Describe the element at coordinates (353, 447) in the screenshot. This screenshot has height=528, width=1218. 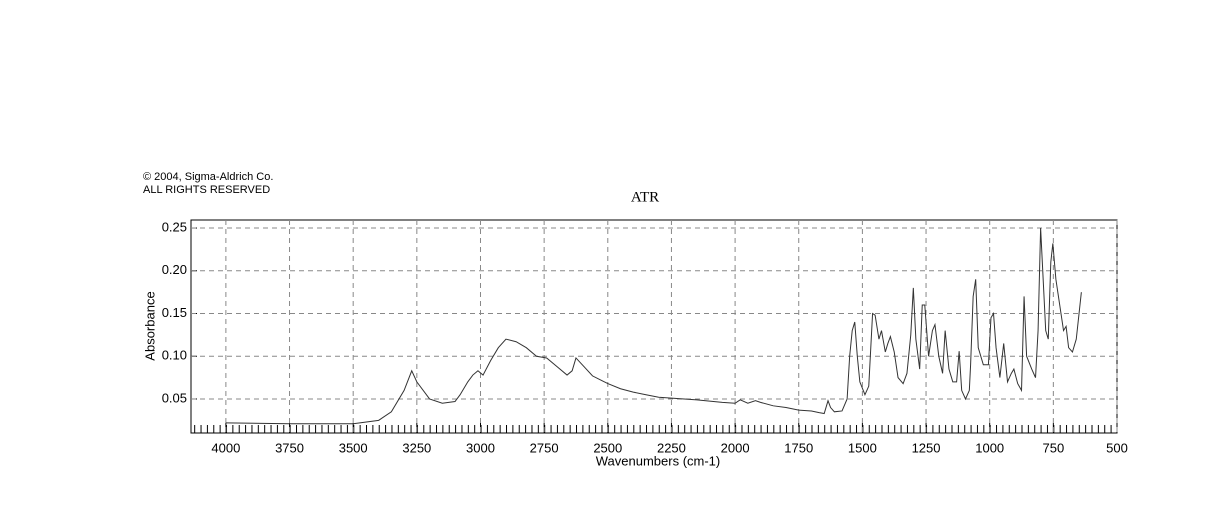
I see `x-tick-label: 3500` at that location.